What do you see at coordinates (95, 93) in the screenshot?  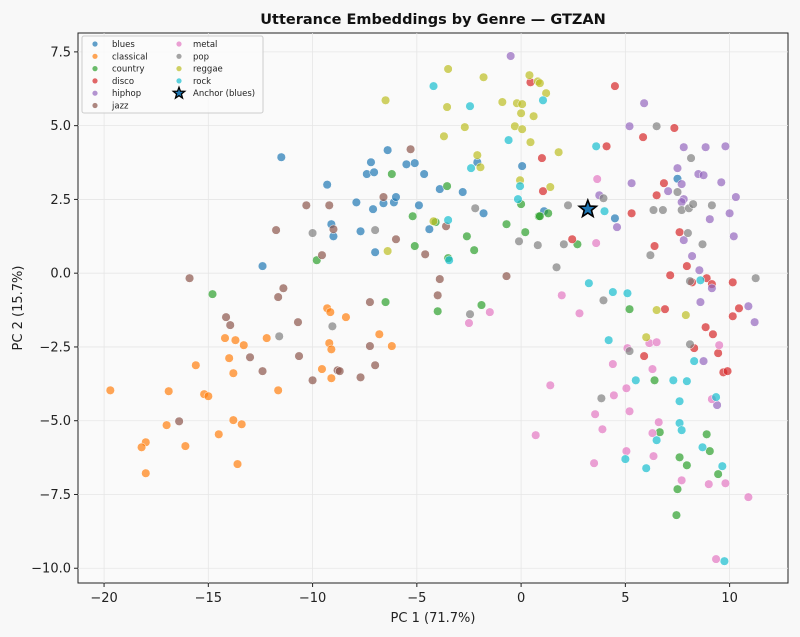 I see `legend-marker-hiphop` at bounding box center [95, 93].